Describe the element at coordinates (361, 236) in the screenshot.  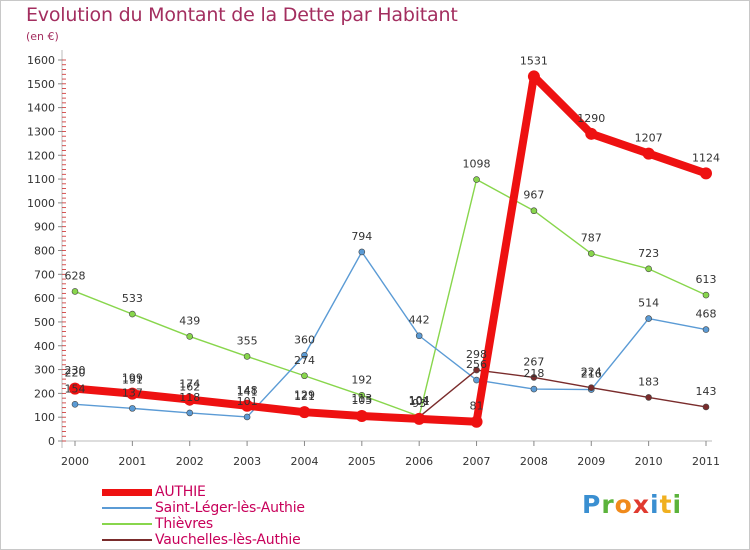
I see `data-label-saint-leger: 794` at that location.